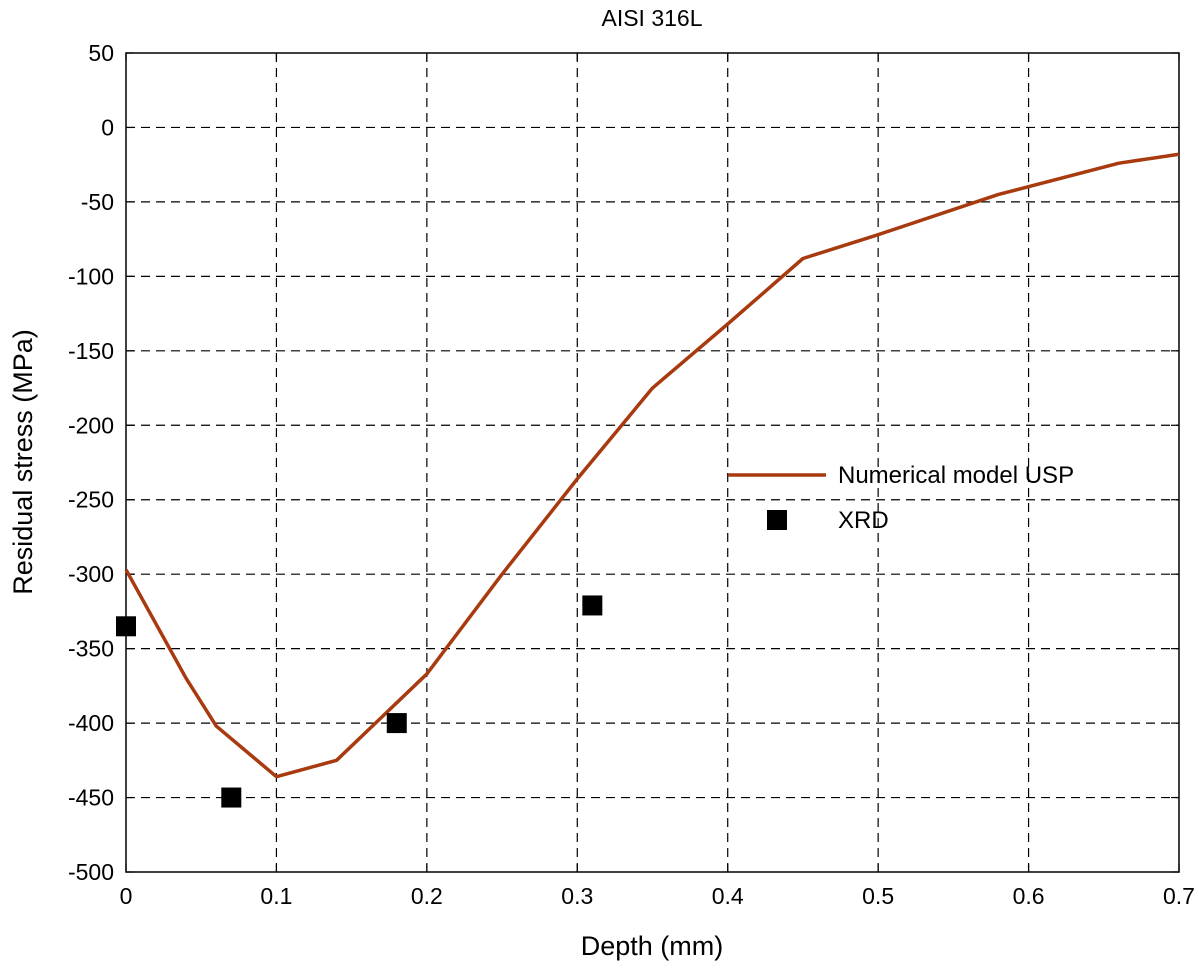 This screenshot has width=1200, height=973. What do you see at coordinates (657, 896) in the screenshot?
I see `x-axis-tick-labels: 0 0.1 0.2 0.3 0.4 0.5 0.6 0.7` at bounding box center [657, 896].